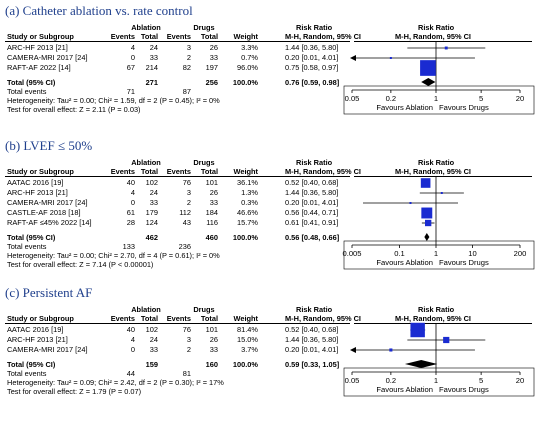  What do you see at coordinates (312, 212) in the screenshot?
I see `rr-value: 0.56 [0.44, 0.71]` at bounding box center [312, 212].